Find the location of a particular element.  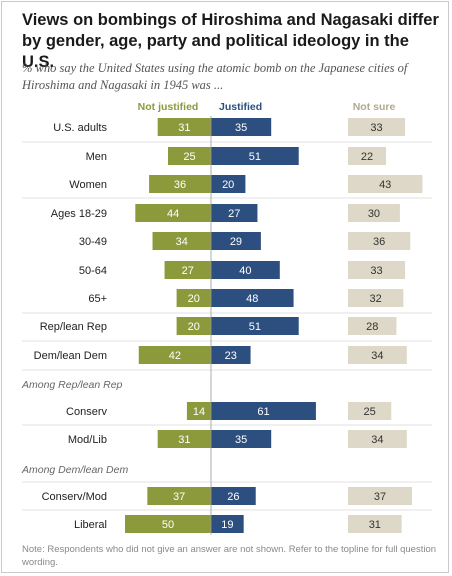

value-justified: 61 is located at coordinates (263, 412).